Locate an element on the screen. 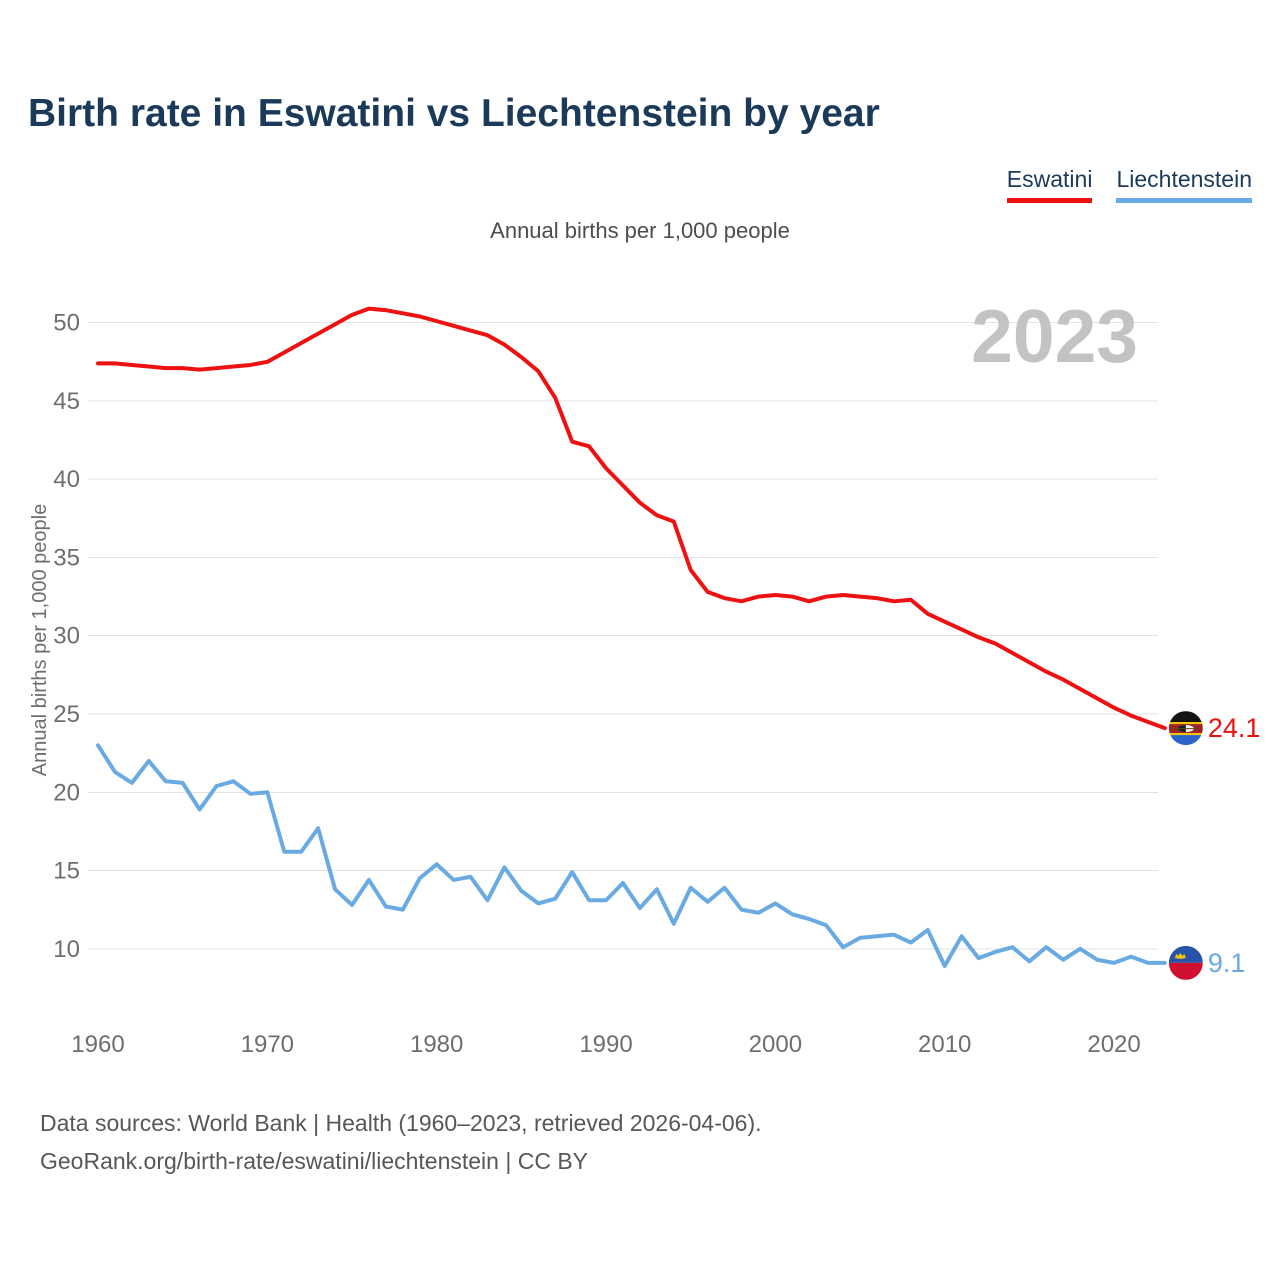 This screenshot has width=1280, height=1280. legend-label-liechtenstein: Liechtenstein is located at coordinates (1184, 179).